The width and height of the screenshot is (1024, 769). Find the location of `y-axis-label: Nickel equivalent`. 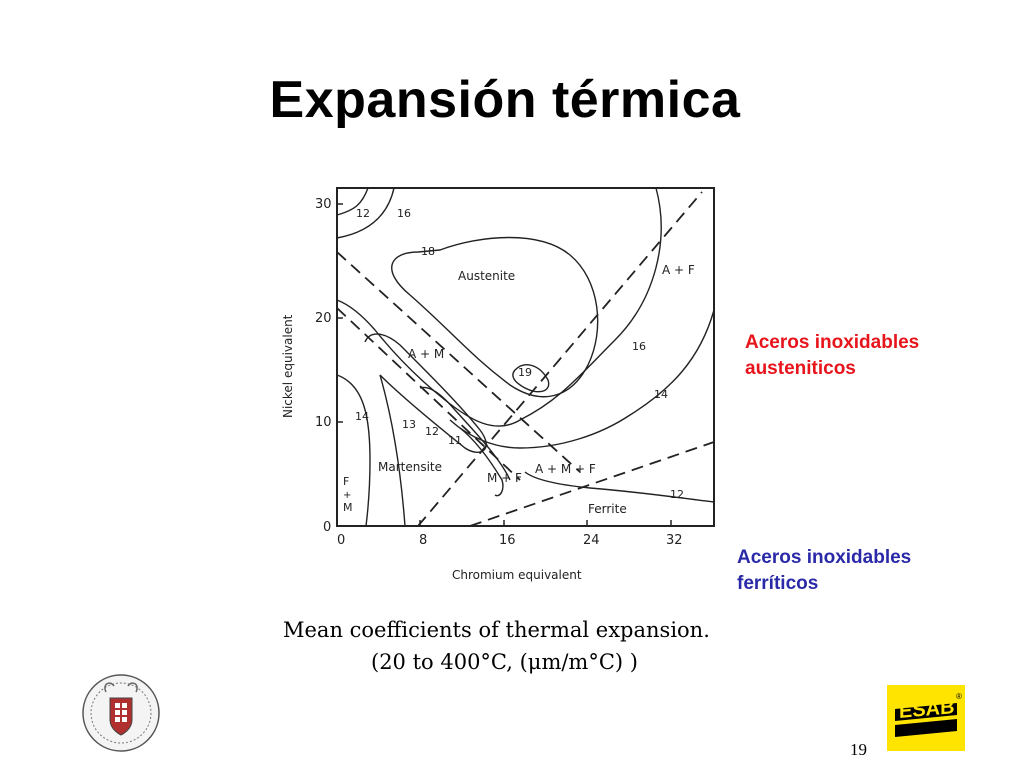

y-axis-label: Nickel equivalent is located at coordinates (288, 366).